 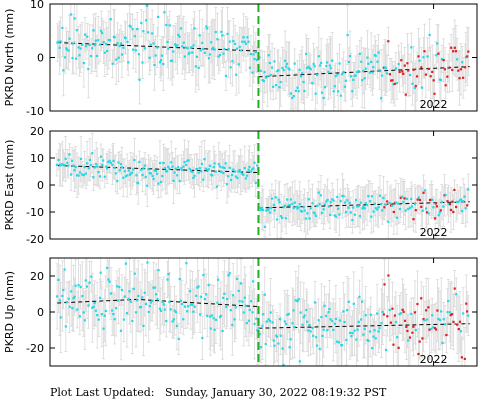 I want to click on x-tick-label: 2022, so click(x=434, y=104).